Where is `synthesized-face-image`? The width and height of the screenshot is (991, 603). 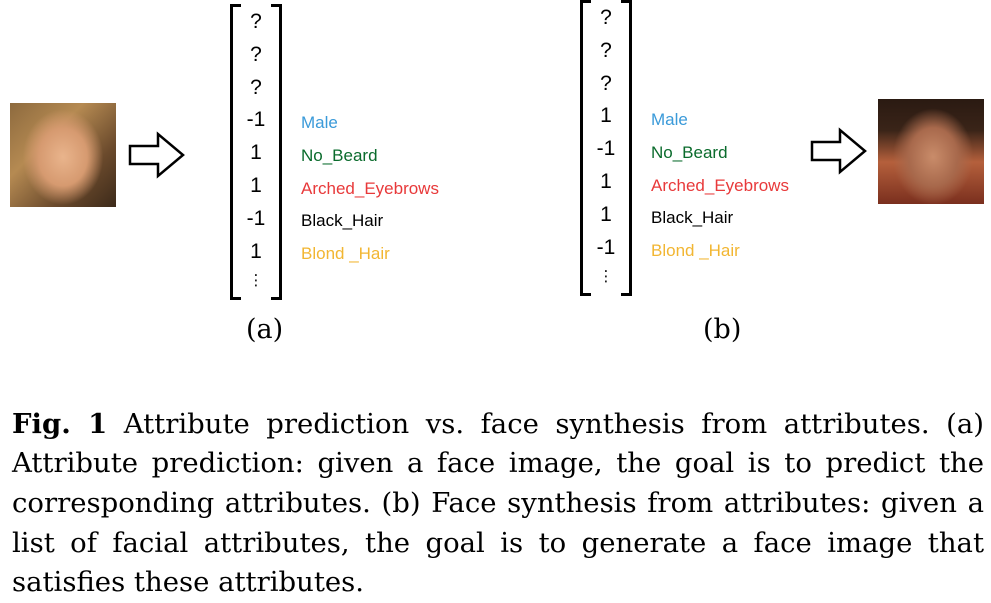
synthesized-face-image is located at coordinates (931, 151).